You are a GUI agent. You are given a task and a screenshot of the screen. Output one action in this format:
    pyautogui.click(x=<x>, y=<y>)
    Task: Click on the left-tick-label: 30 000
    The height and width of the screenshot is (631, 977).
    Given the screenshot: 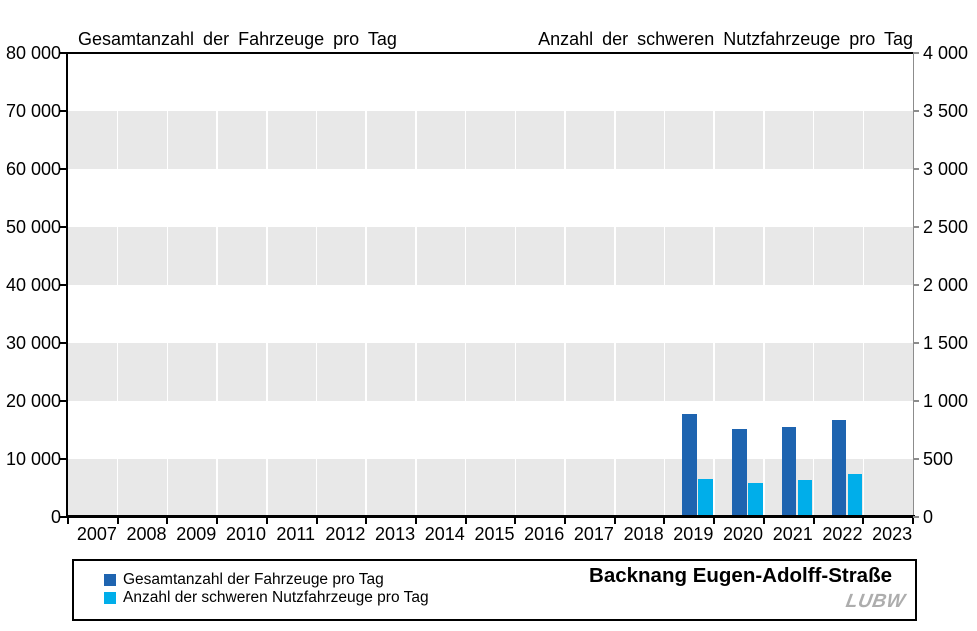 What is the action you would take?
    pyautogui.click(x=33, y=343)
    